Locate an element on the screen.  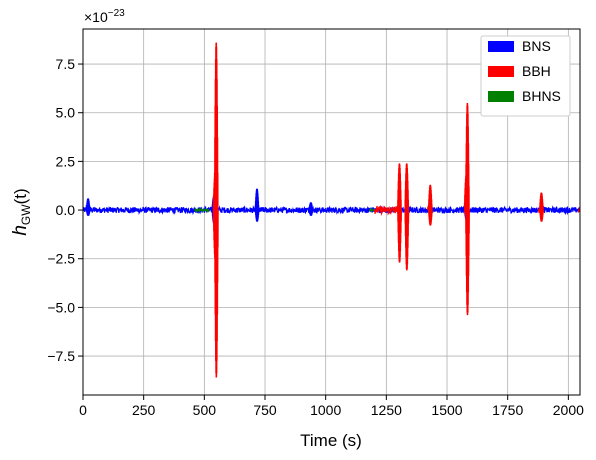
x-tick-label: 1000 is located at coordinates (325, 410).